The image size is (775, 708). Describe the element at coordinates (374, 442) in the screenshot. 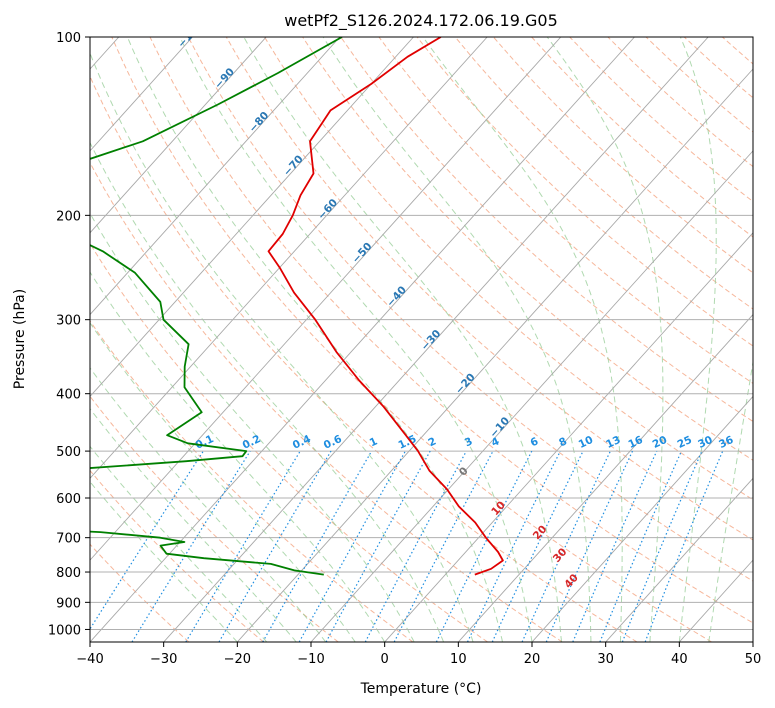

I see `mixing-ratio-label: 1` at that location.